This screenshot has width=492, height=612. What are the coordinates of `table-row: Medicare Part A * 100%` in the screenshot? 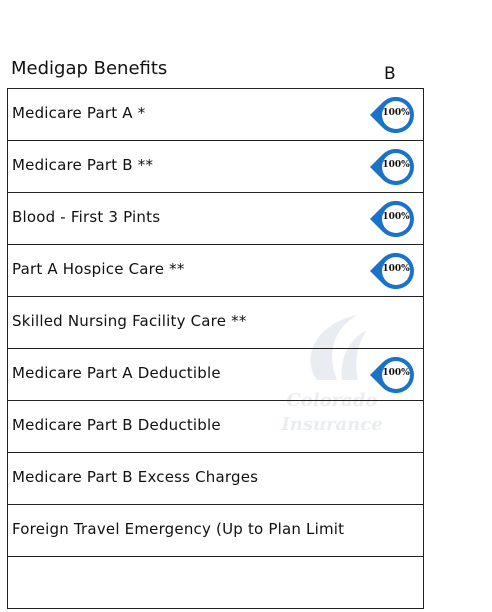 It's located at (215, 115).